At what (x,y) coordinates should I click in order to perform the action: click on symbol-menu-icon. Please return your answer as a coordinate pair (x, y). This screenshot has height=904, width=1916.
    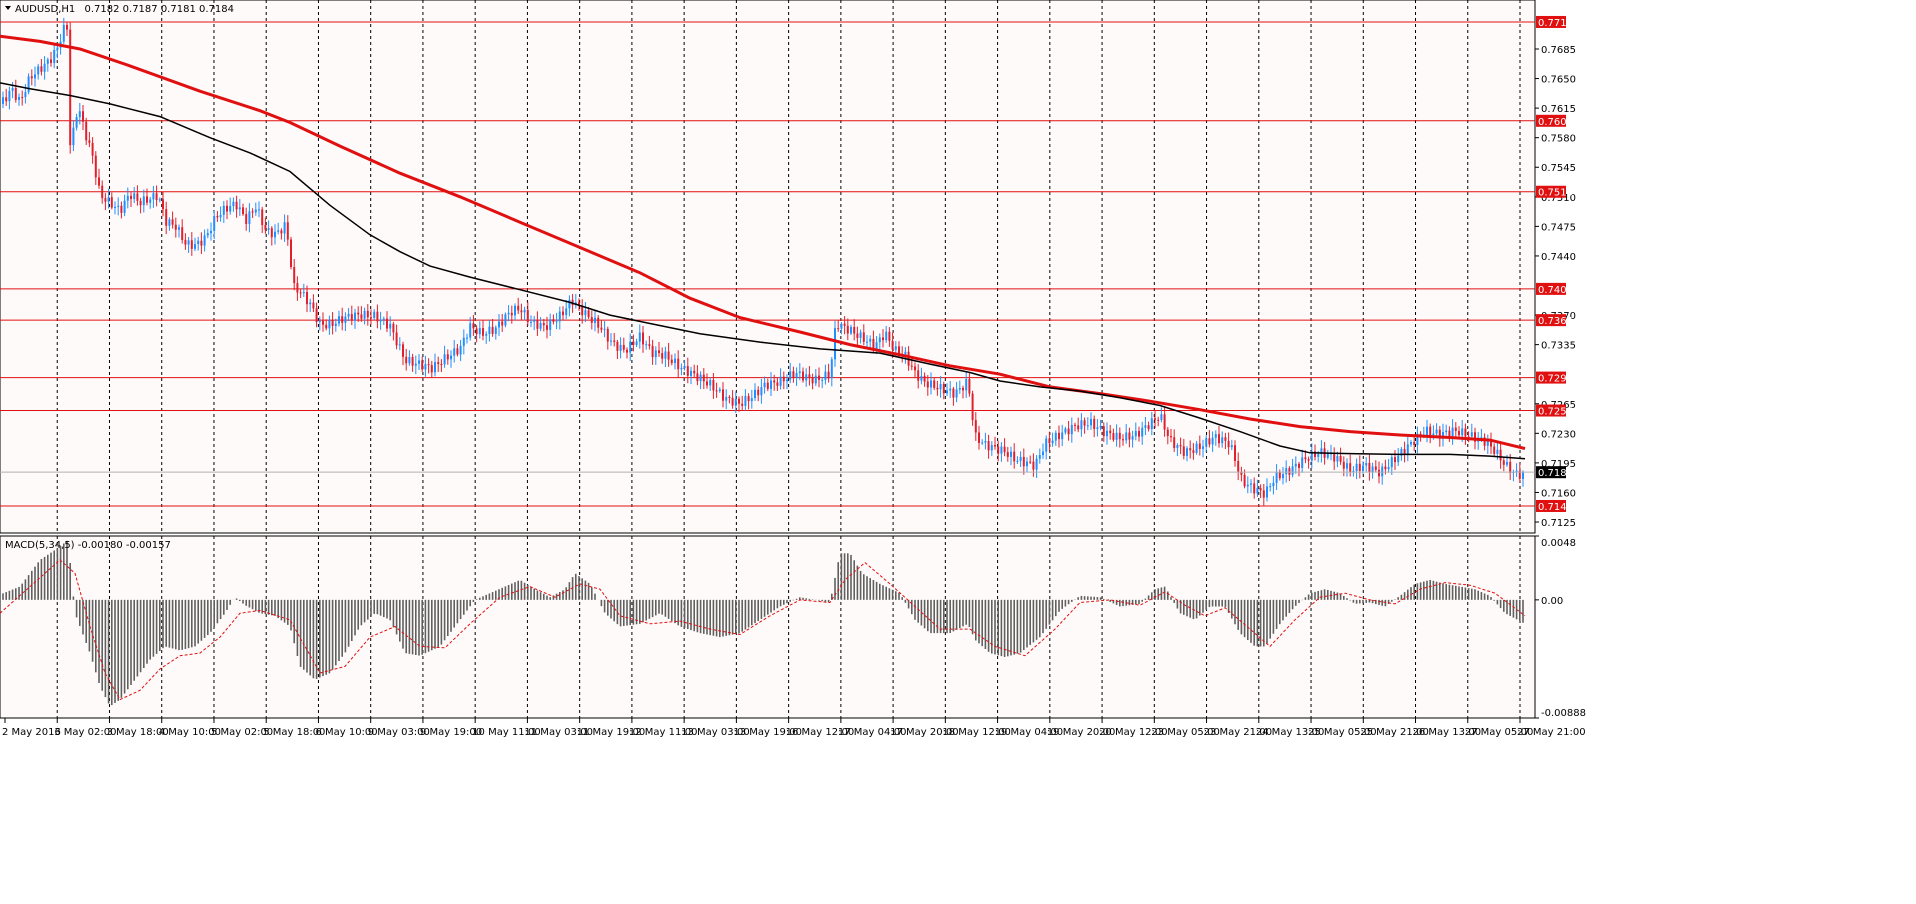
    Looking at the image, I should click on (8, 8).